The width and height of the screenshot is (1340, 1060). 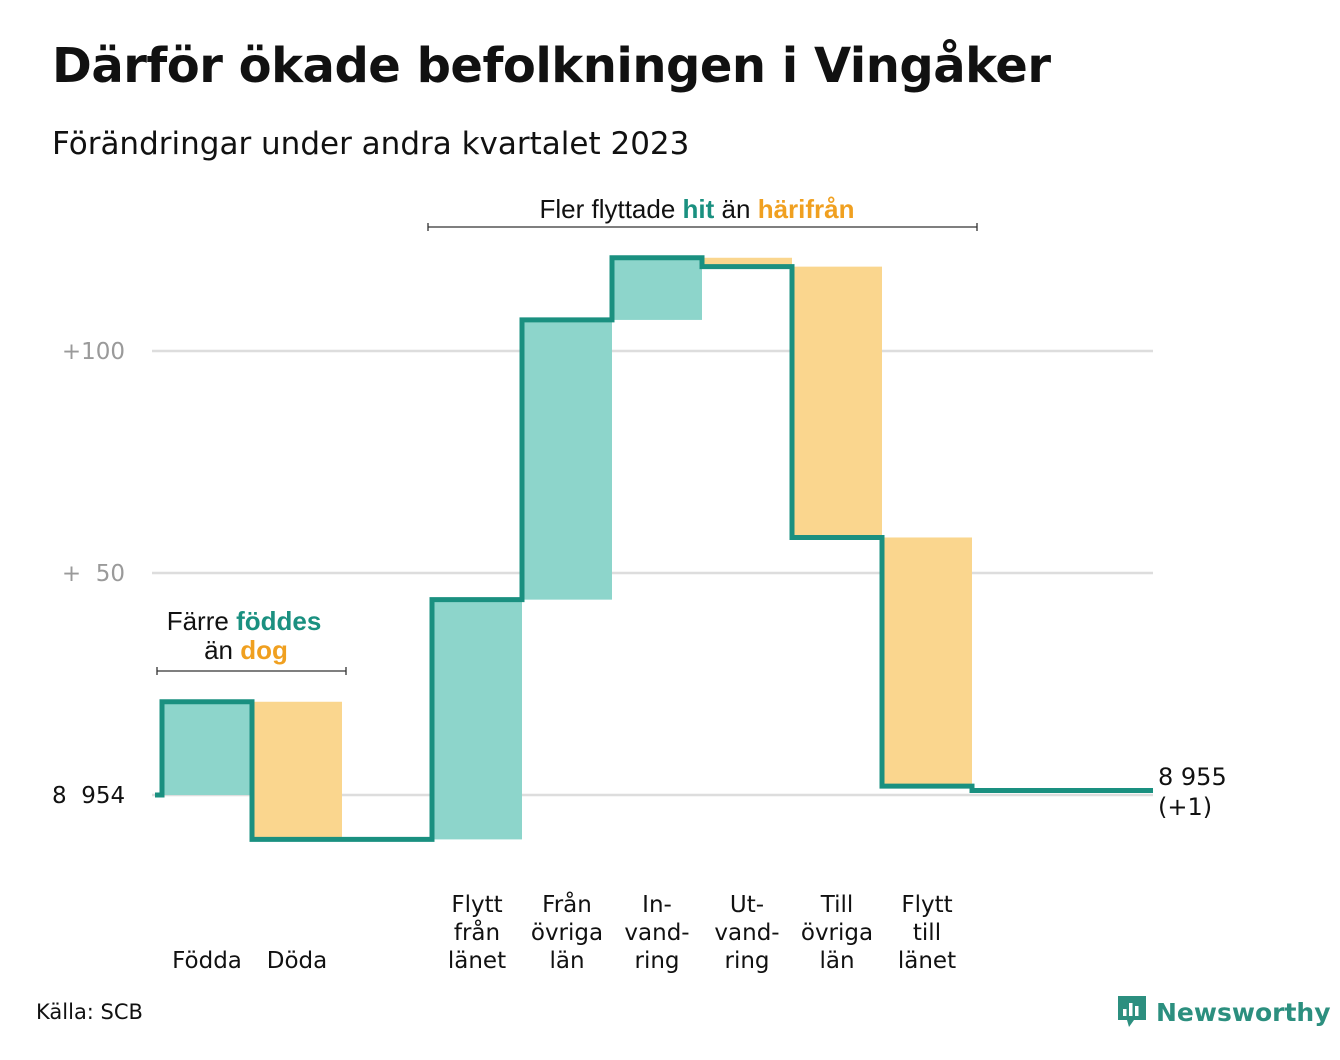 I want to click on category-label: till, so click(x=927, y=933).